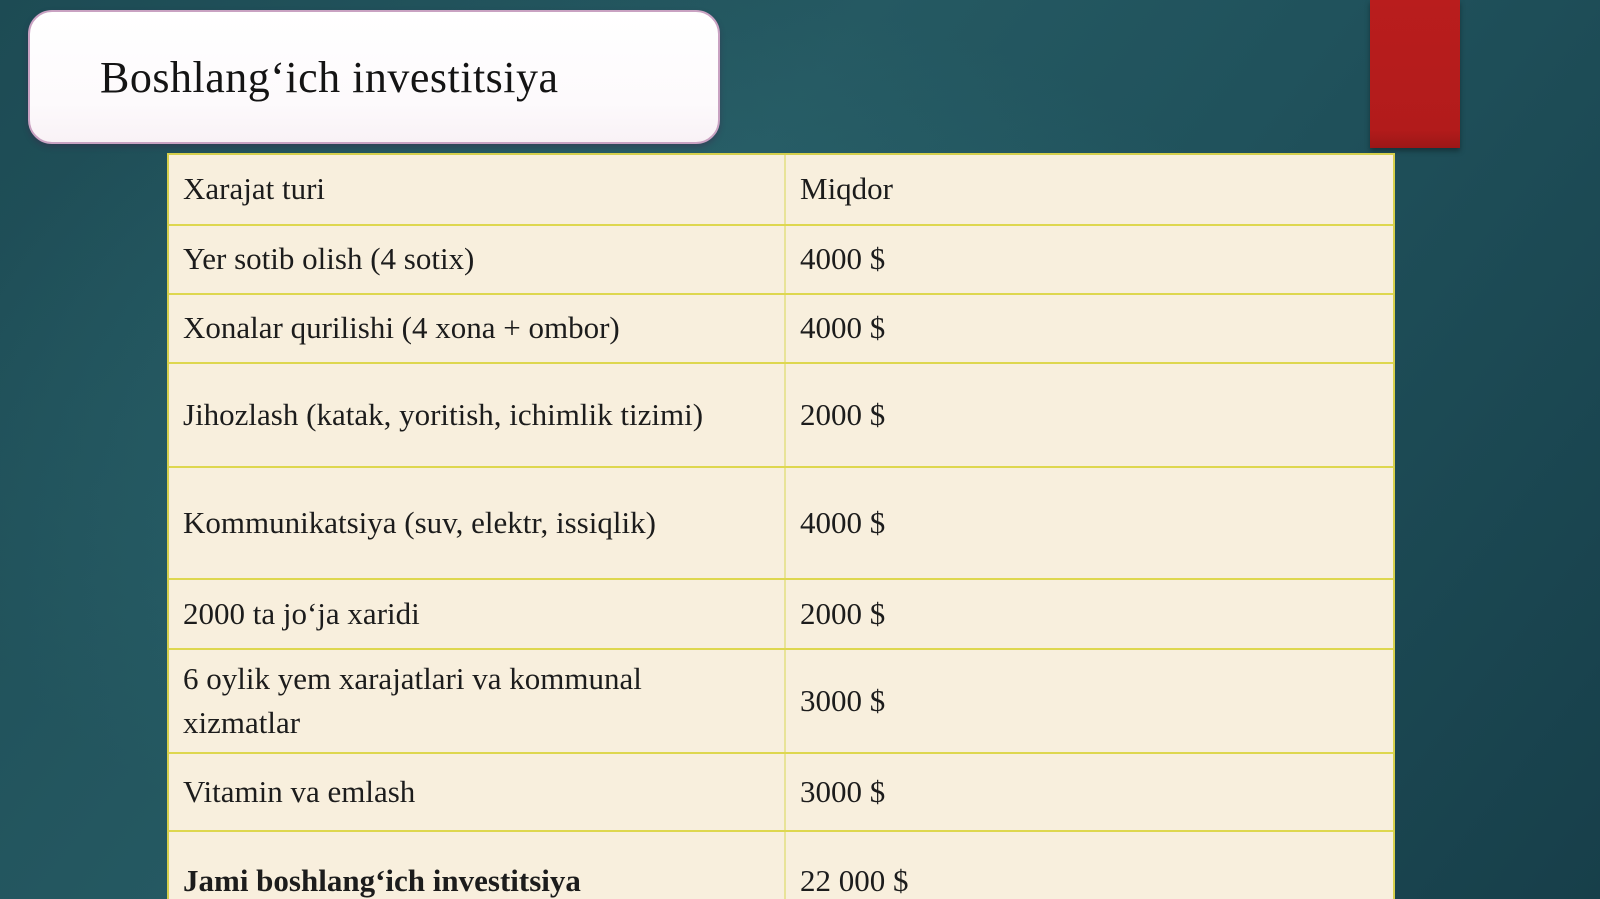 This screenshot has height=899, width=1600. What do you see at coordinates (419, 522) in the screenshot?
I see `expense-label-cell: Kommunikatsiya (suv, elektr, issiqlik)` at bounding box center [419, 522].